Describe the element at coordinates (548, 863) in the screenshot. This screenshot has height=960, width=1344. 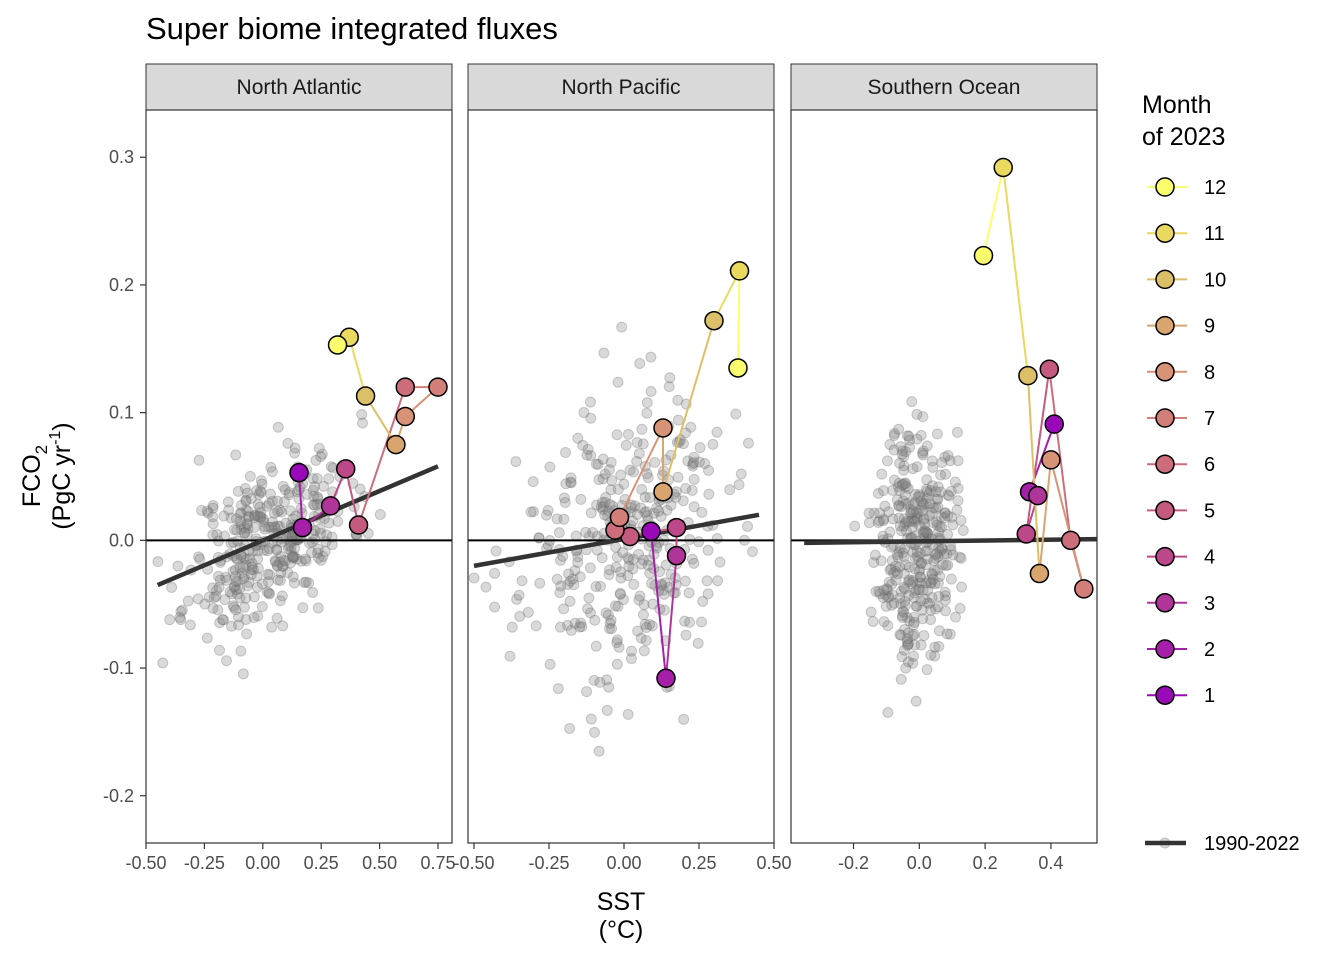
I see `x-tick-label: -0.25` at that location.